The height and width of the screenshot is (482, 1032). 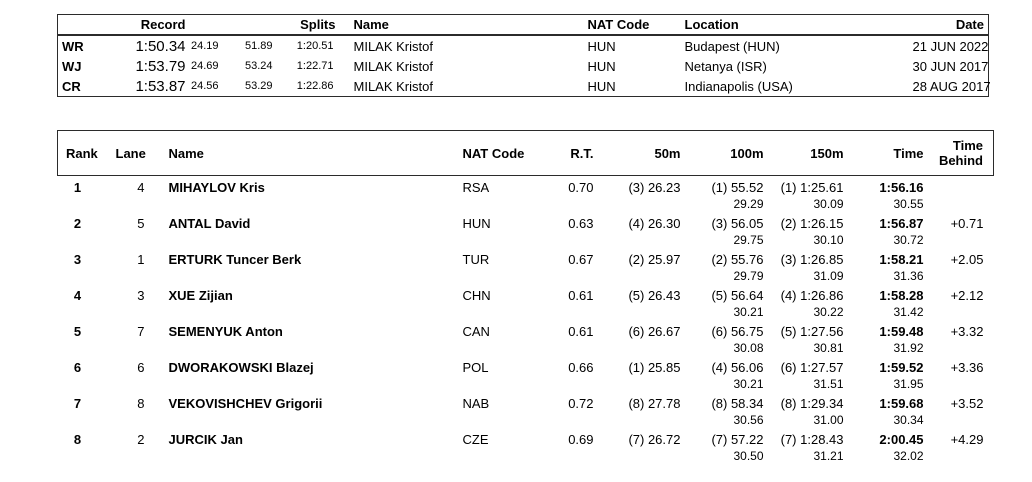 I want to click on 100m-split-cell: (4) 56.06 30.21, so click(x=727, y=374).